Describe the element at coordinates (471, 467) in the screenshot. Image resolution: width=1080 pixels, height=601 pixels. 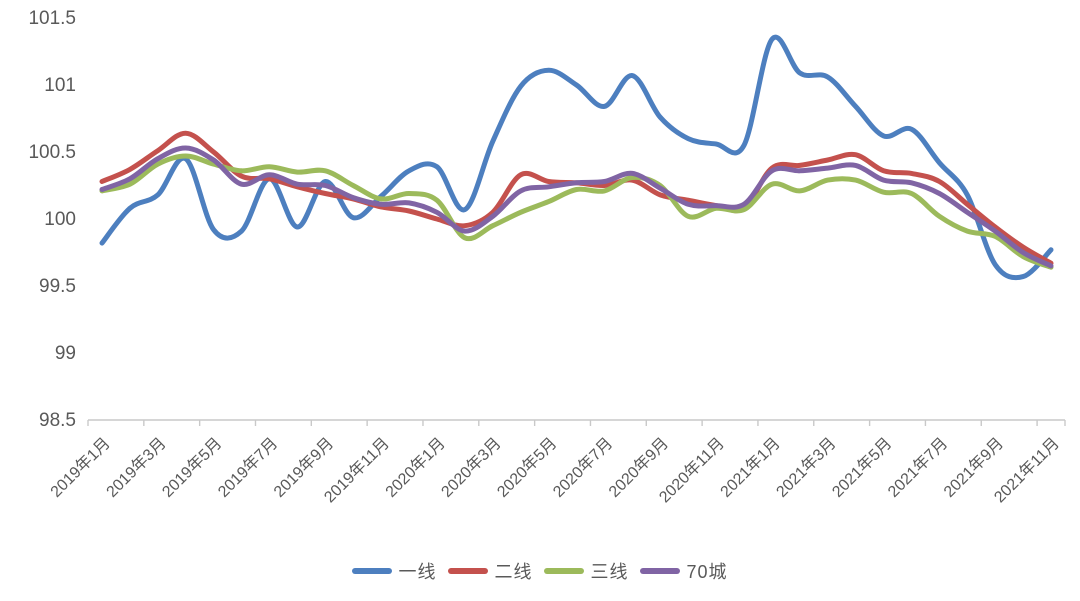
I see `x-axis-tick-label: 2020年3月` at that location.